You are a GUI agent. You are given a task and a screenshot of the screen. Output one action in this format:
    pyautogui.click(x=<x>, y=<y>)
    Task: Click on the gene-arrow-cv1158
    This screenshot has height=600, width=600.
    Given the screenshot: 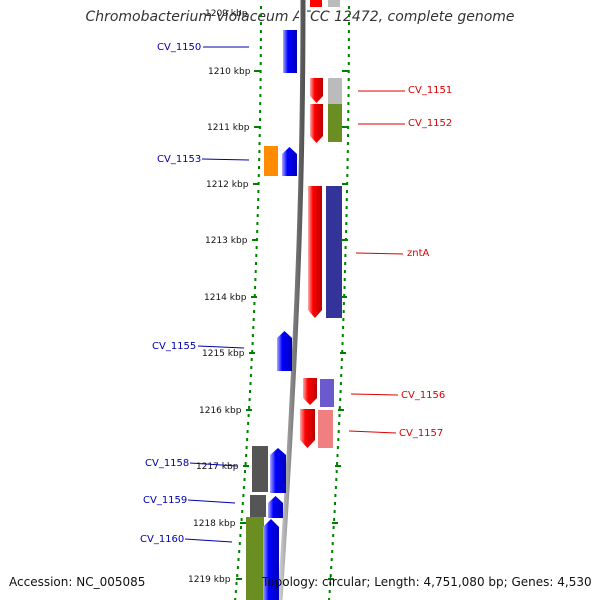 What is the action you would take?
    pyautogui.click(x=278, y=470)
    